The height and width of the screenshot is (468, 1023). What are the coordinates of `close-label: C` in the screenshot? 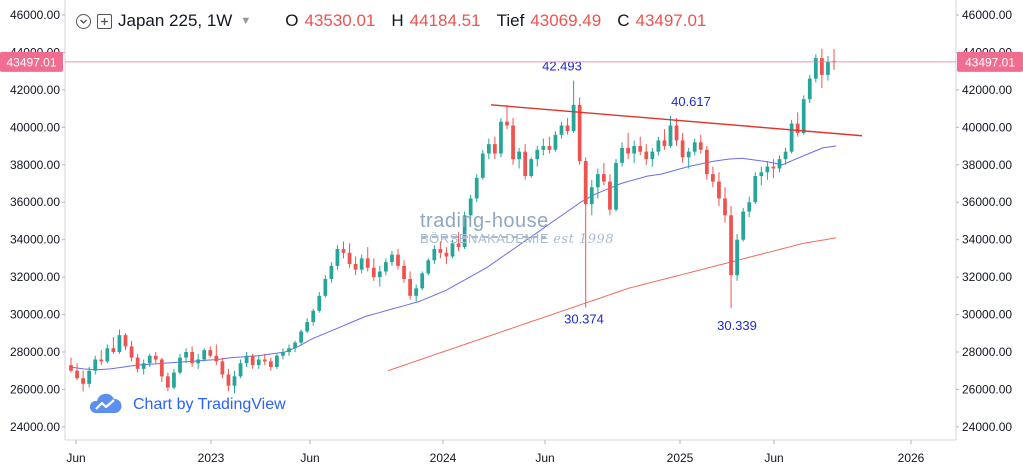 It's located at (623, 20).